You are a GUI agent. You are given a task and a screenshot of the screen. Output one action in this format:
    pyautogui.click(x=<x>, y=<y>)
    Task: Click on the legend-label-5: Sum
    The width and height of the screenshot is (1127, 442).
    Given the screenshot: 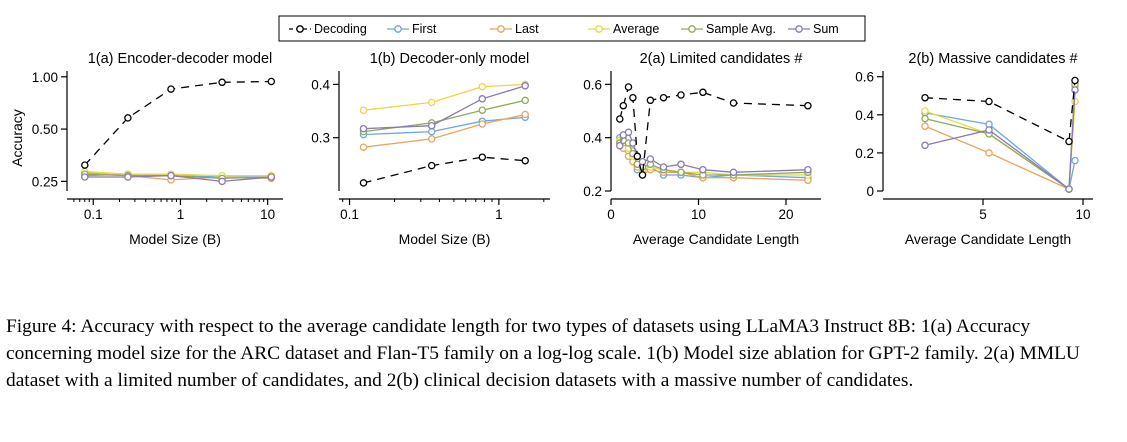 What is the action you would take?
    pyautogui.click(x=826, y=29)
    